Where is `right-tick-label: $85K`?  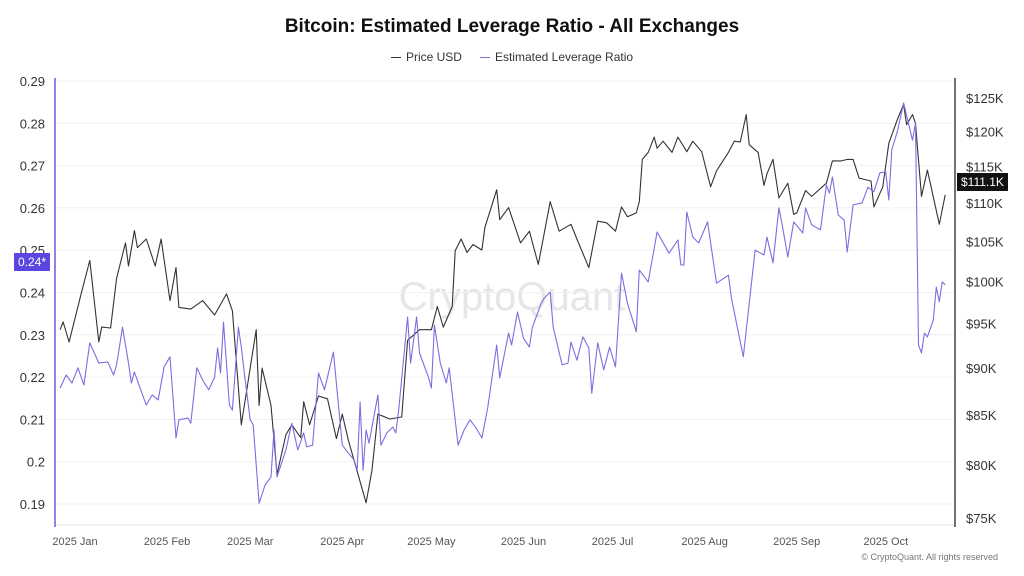 right-tick-label: $85K is located at coordinates (981, 415).